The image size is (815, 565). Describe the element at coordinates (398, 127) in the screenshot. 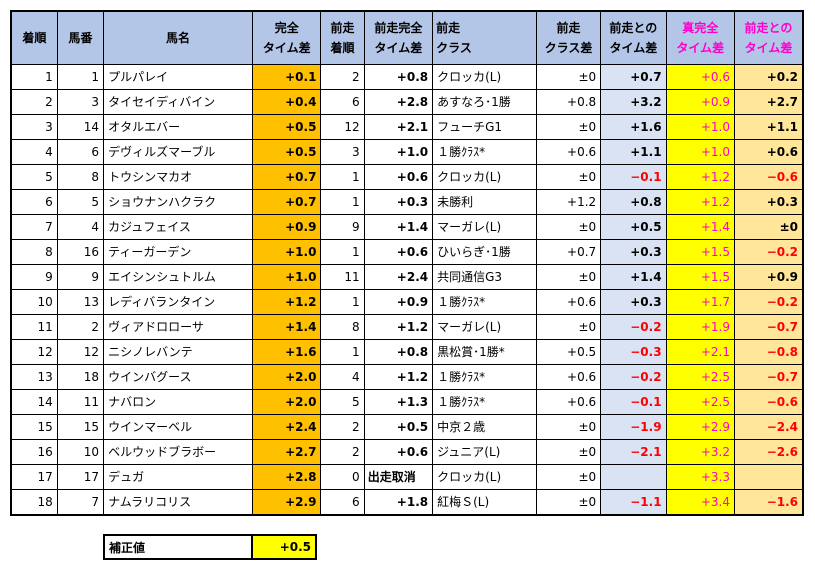

I see `cell-prev-complete-diff: +2.1` at that location.